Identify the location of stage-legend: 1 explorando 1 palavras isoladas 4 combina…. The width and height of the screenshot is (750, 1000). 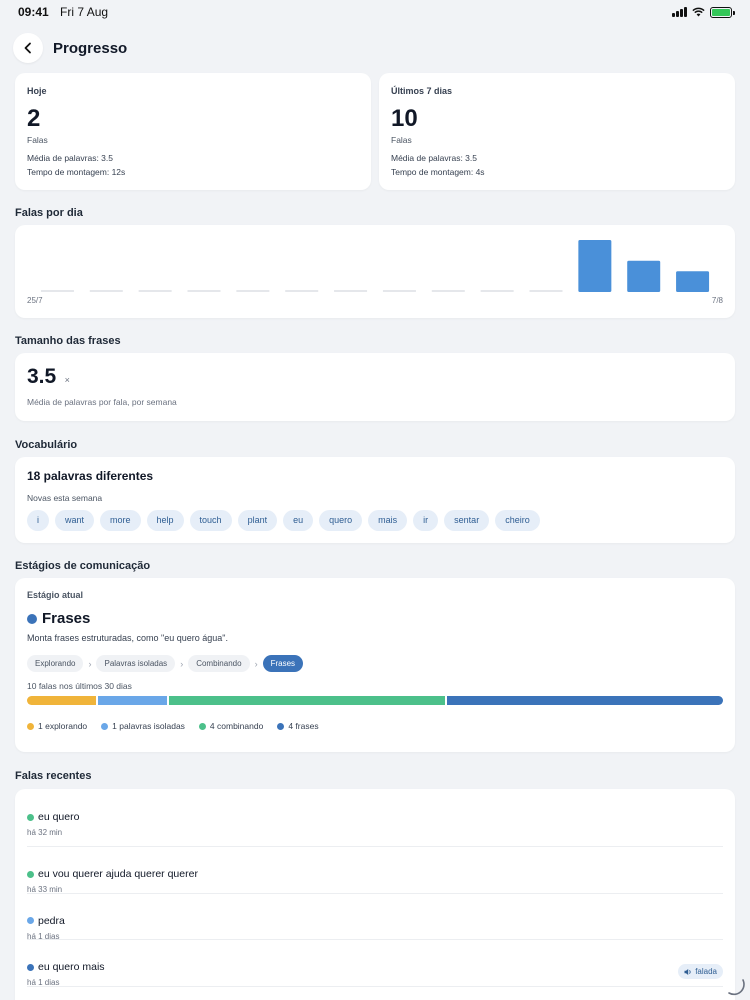
(375, 726).